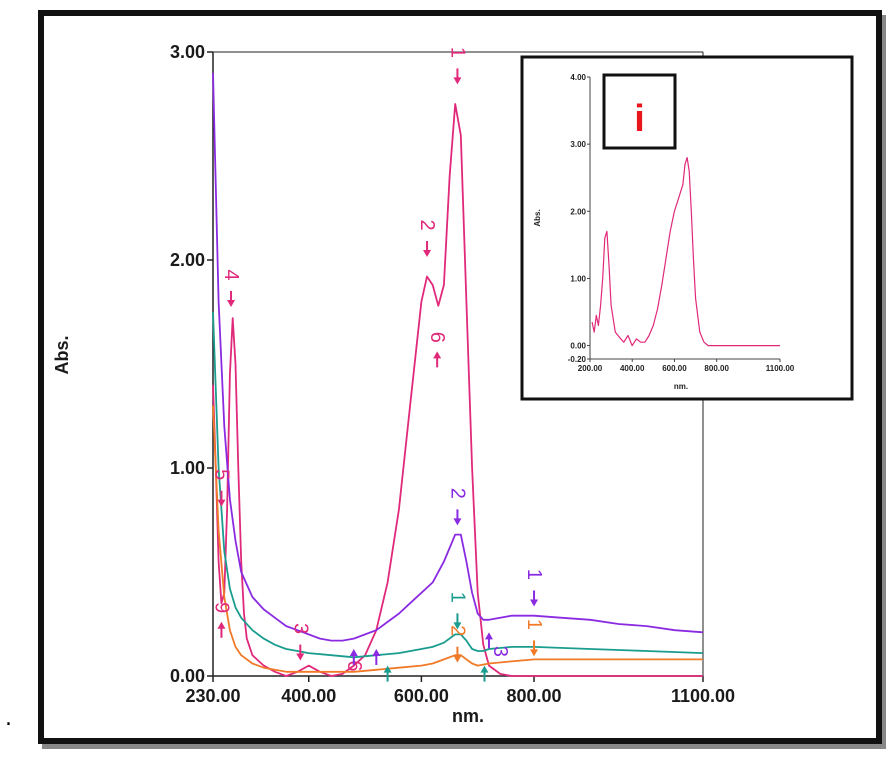  I want to click on inset-x-tick-label: 400.00, so click(632, 368).